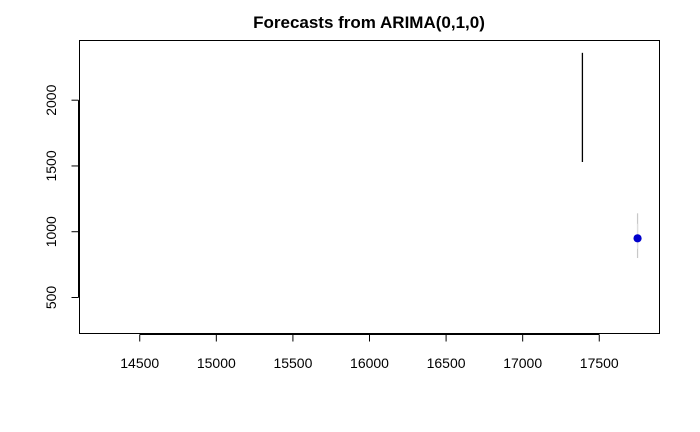  What do you see at coordinates (599, 363) in the screenshot?
I see `x-tick-label: 17500` at bounding box center [599, 363].